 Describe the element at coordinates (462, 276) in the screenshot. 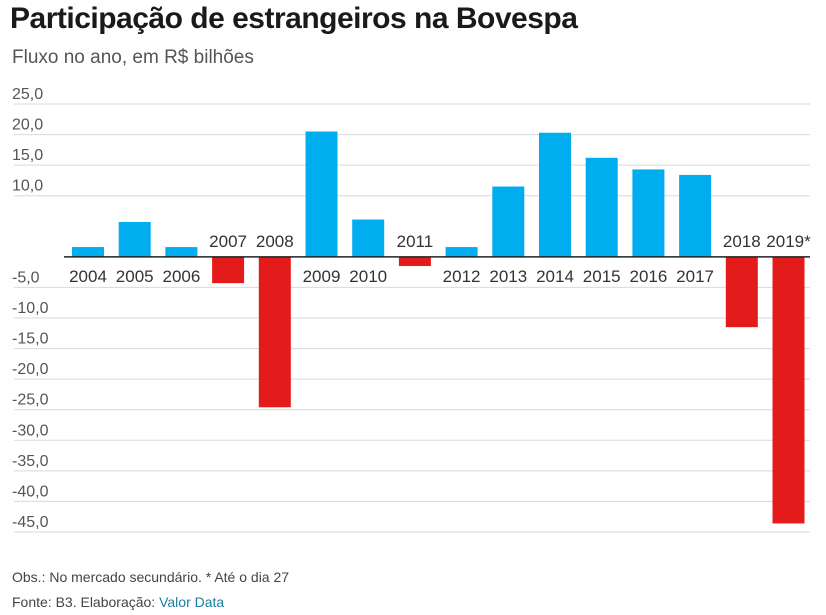

I see `x-category-label: 2012` at that location.